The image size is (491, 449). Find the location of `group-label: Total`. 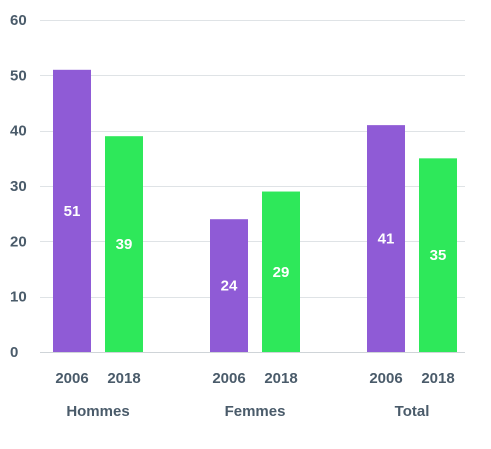

group-label: Total is located at coordinates (412, 411).